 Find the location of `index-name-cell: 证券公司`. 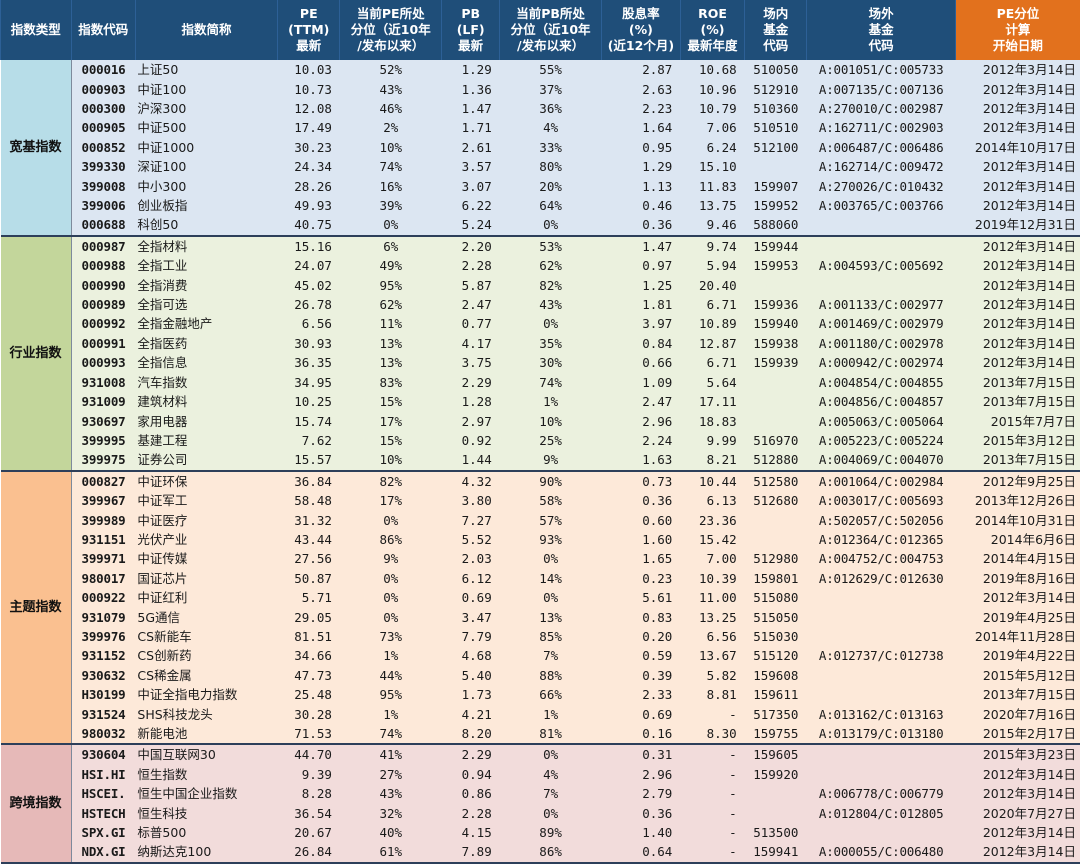

index-name-cell: 证券公司 is located at coordinates (206, 460).